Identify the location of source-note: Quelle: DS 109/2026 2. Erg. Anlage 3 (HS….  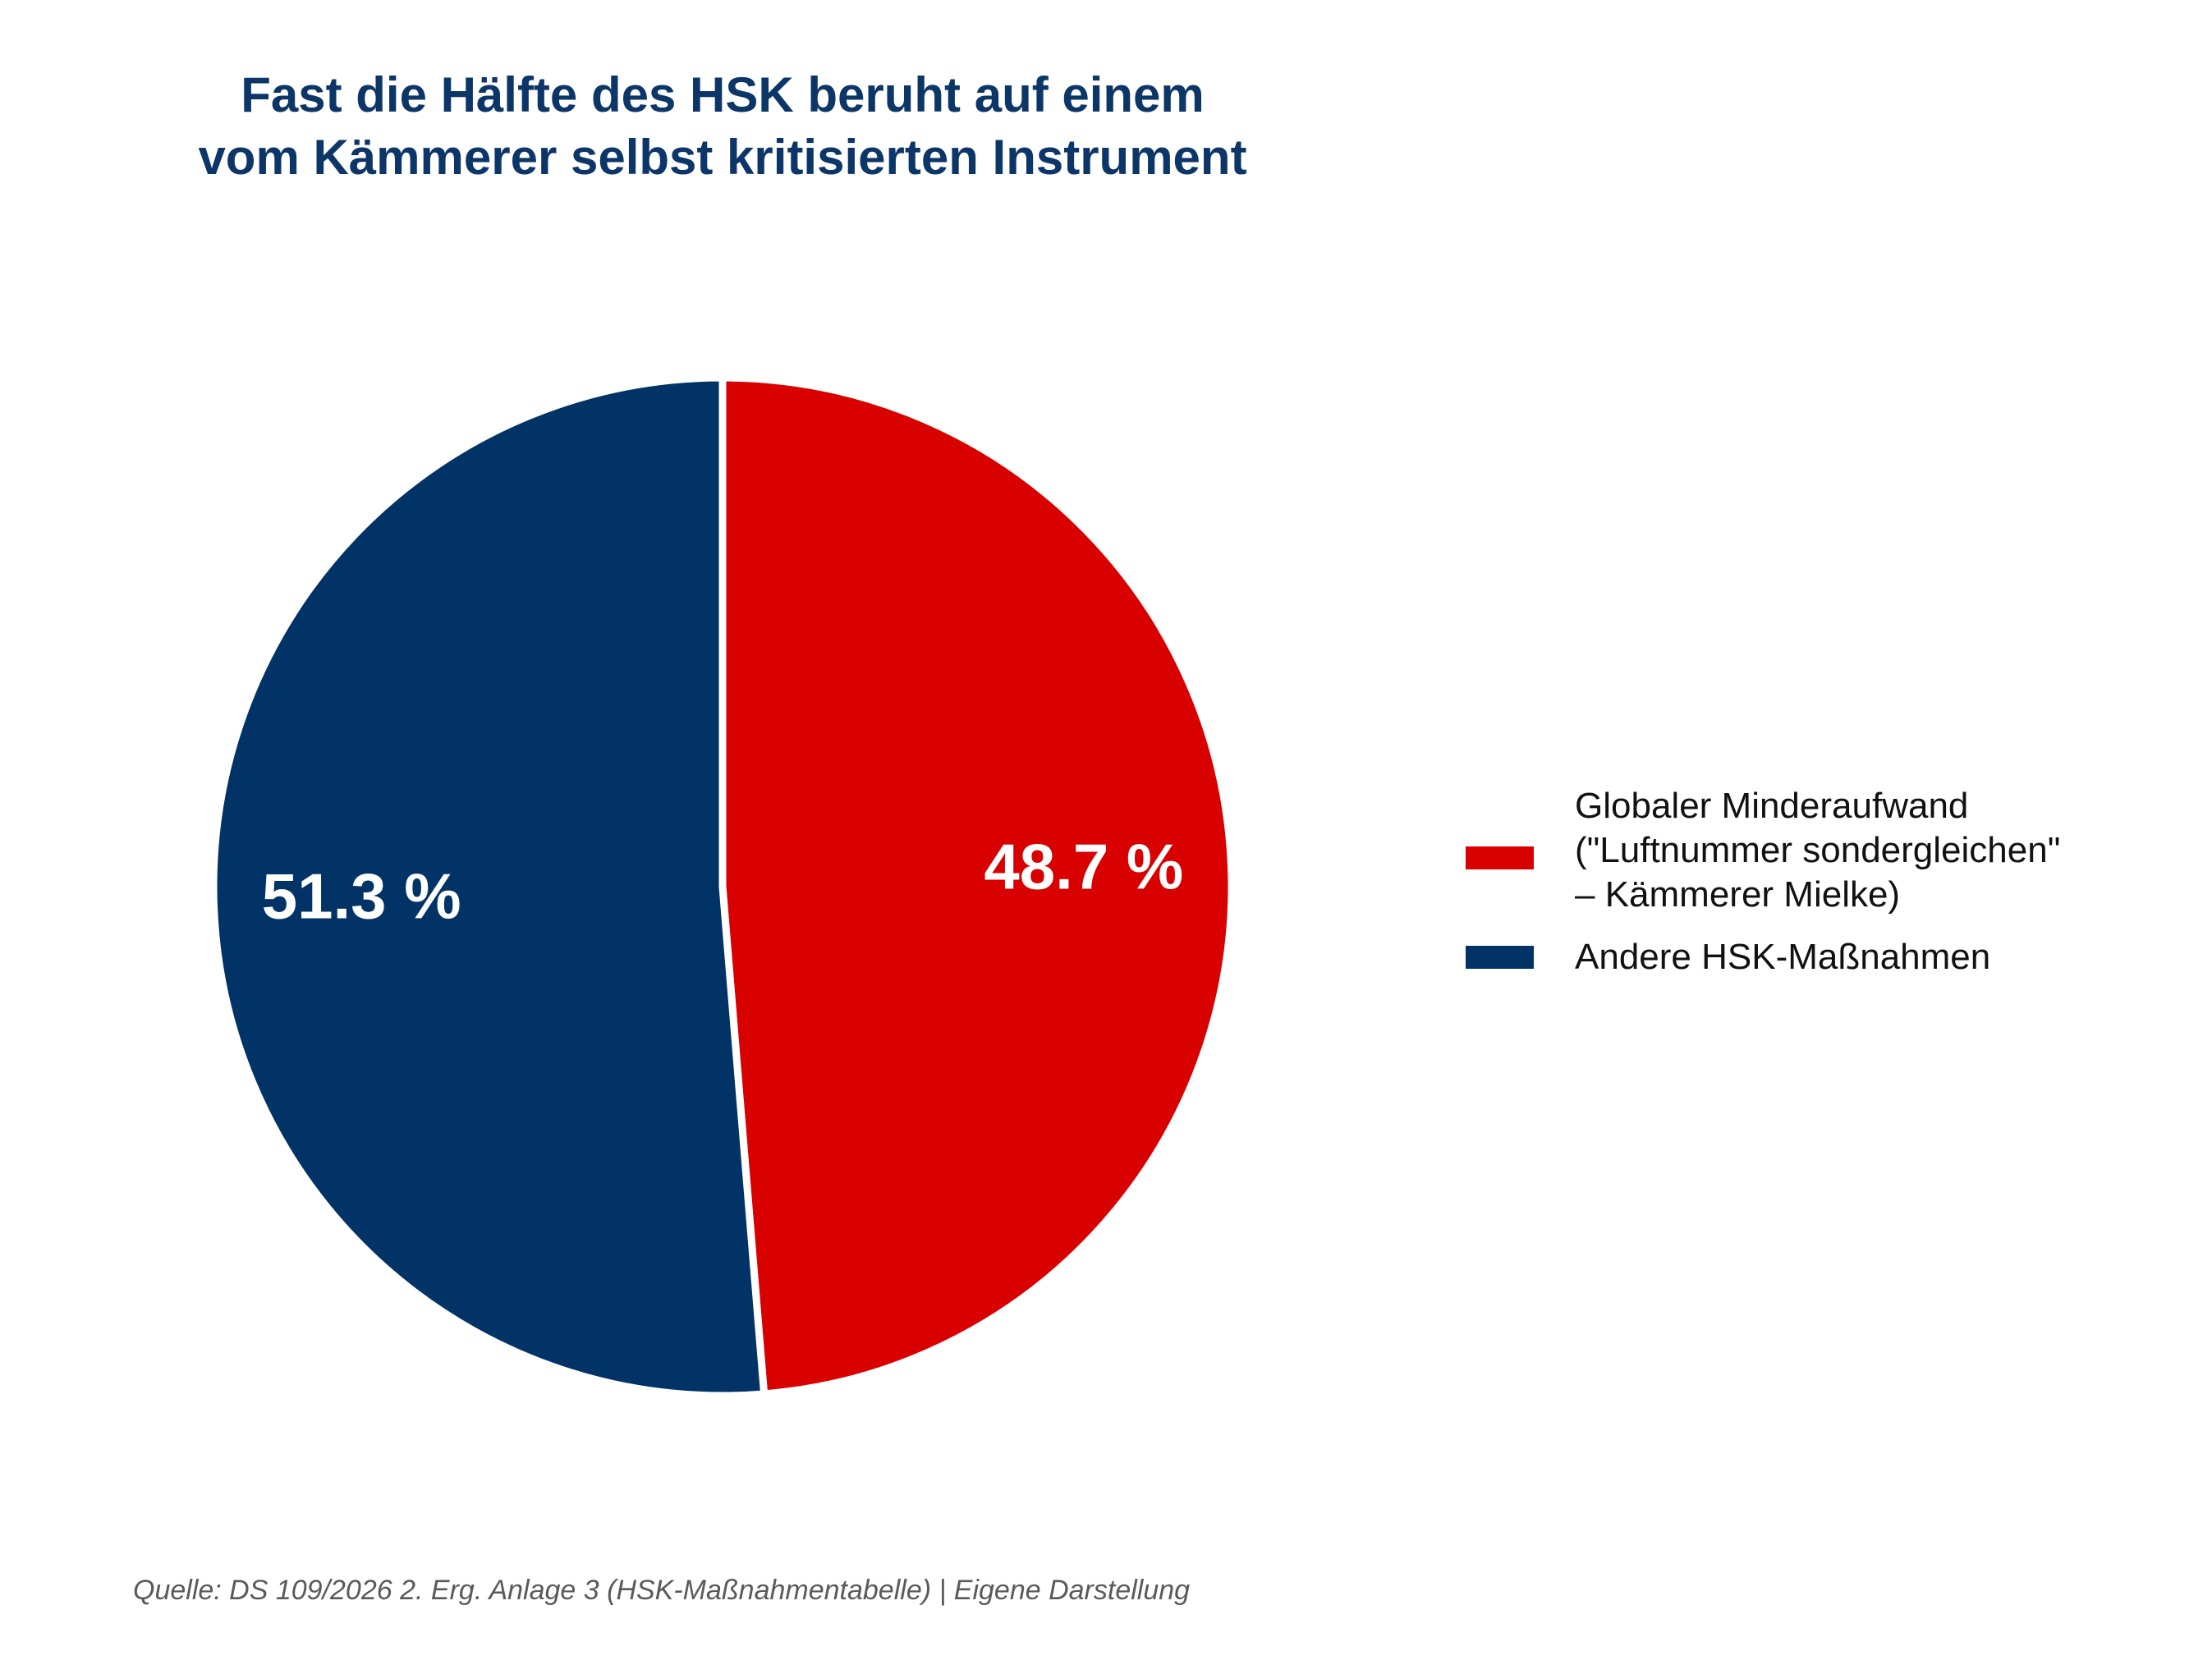
(662, 1590).